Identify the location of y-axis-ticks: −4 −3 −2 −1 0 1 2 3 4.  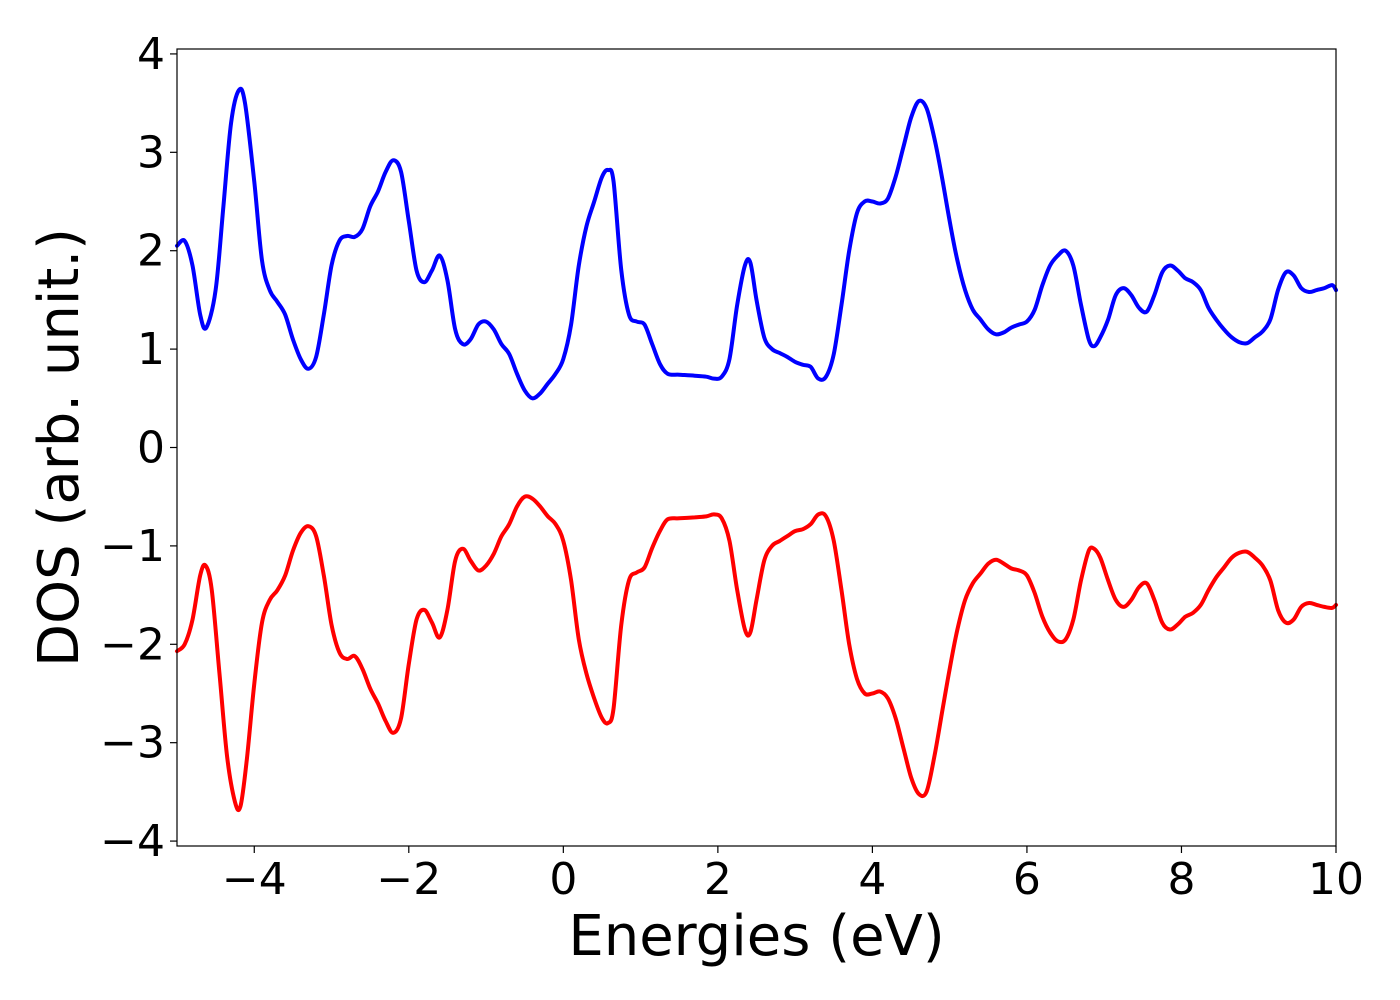
(138, 448).